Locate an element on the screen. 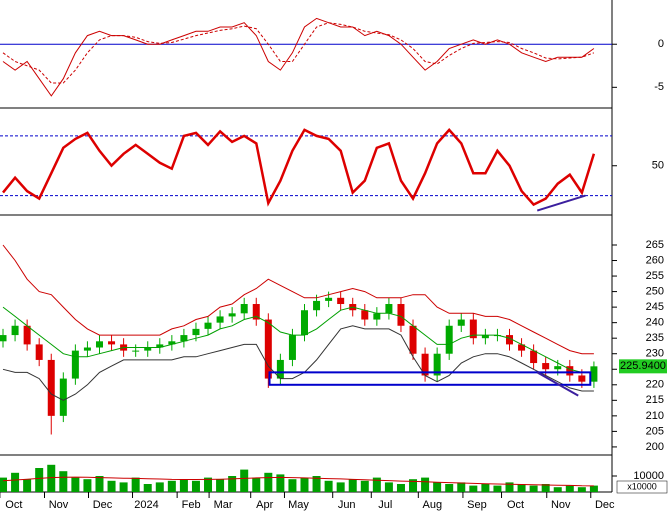 The width and height of the screenshot is (668, 521). y-tick-label: 50 is located at coordinates (658, 166).